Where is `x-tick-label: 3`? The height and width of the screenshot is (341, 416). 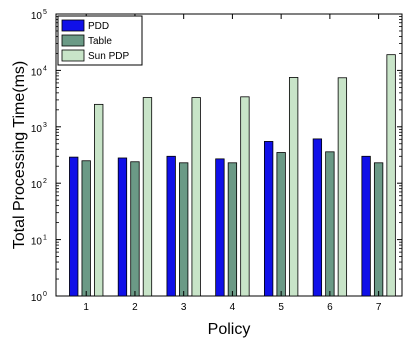
x-tick-label: 3 is located at coordinates (184, 307).